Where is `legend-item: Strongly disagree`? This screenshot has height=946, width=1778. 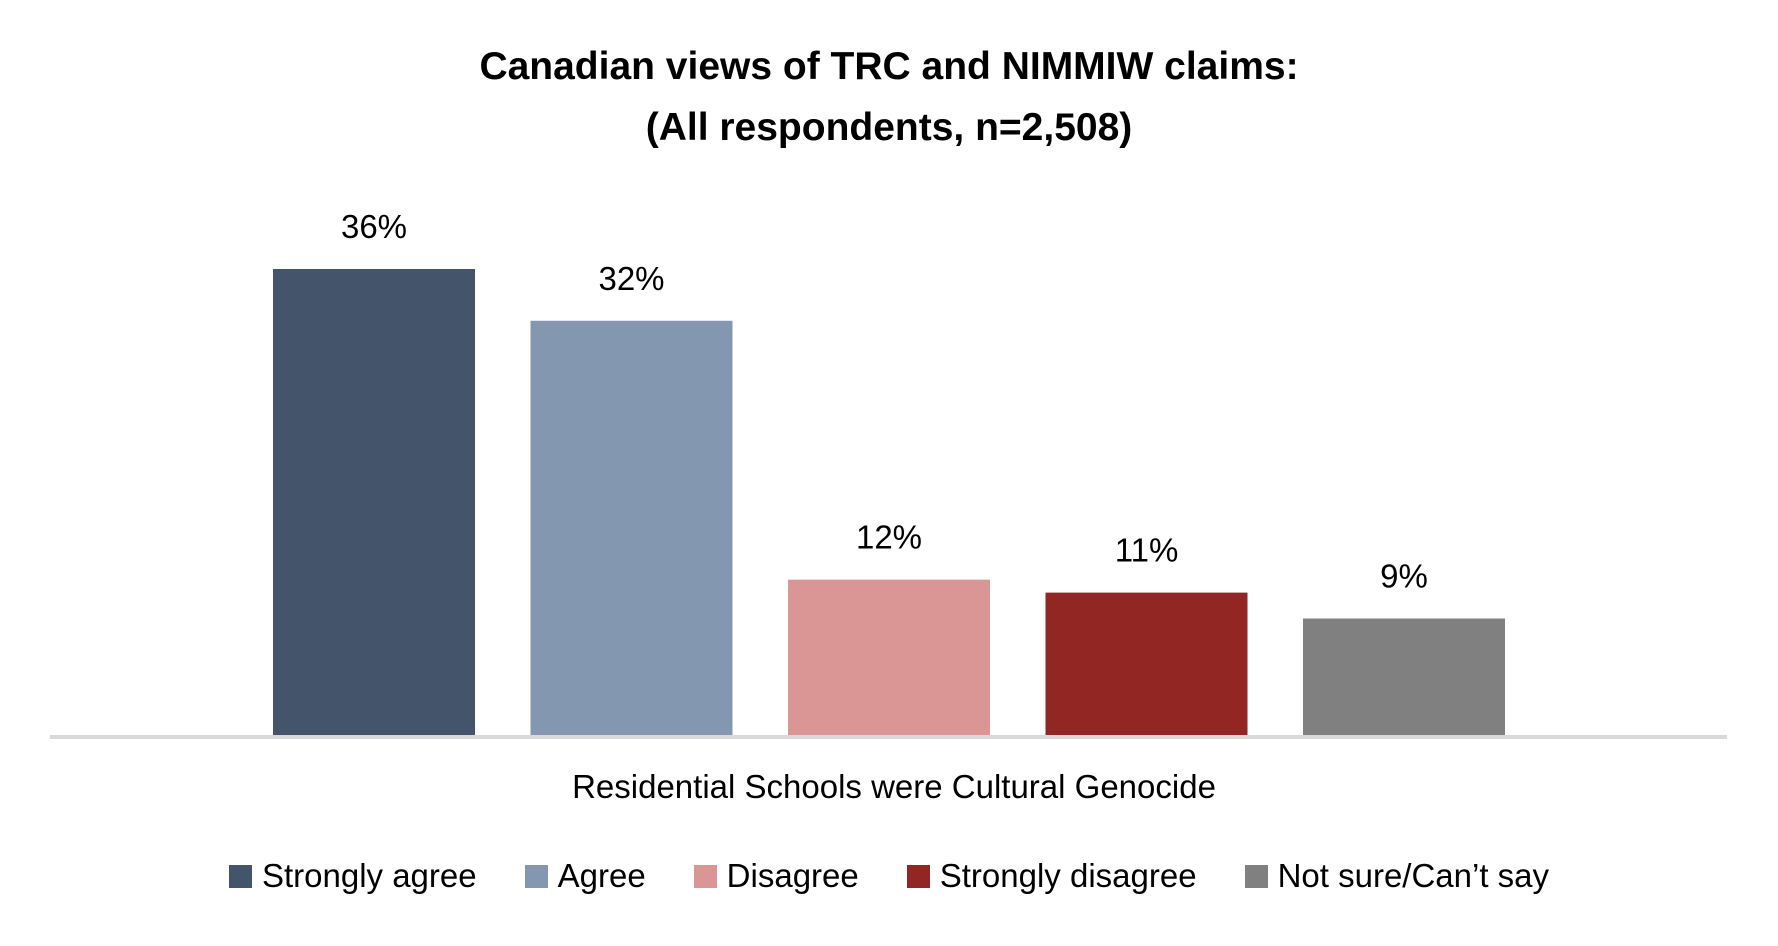
legend-item: Strongly disagree is located at coordinates (1051, 876).